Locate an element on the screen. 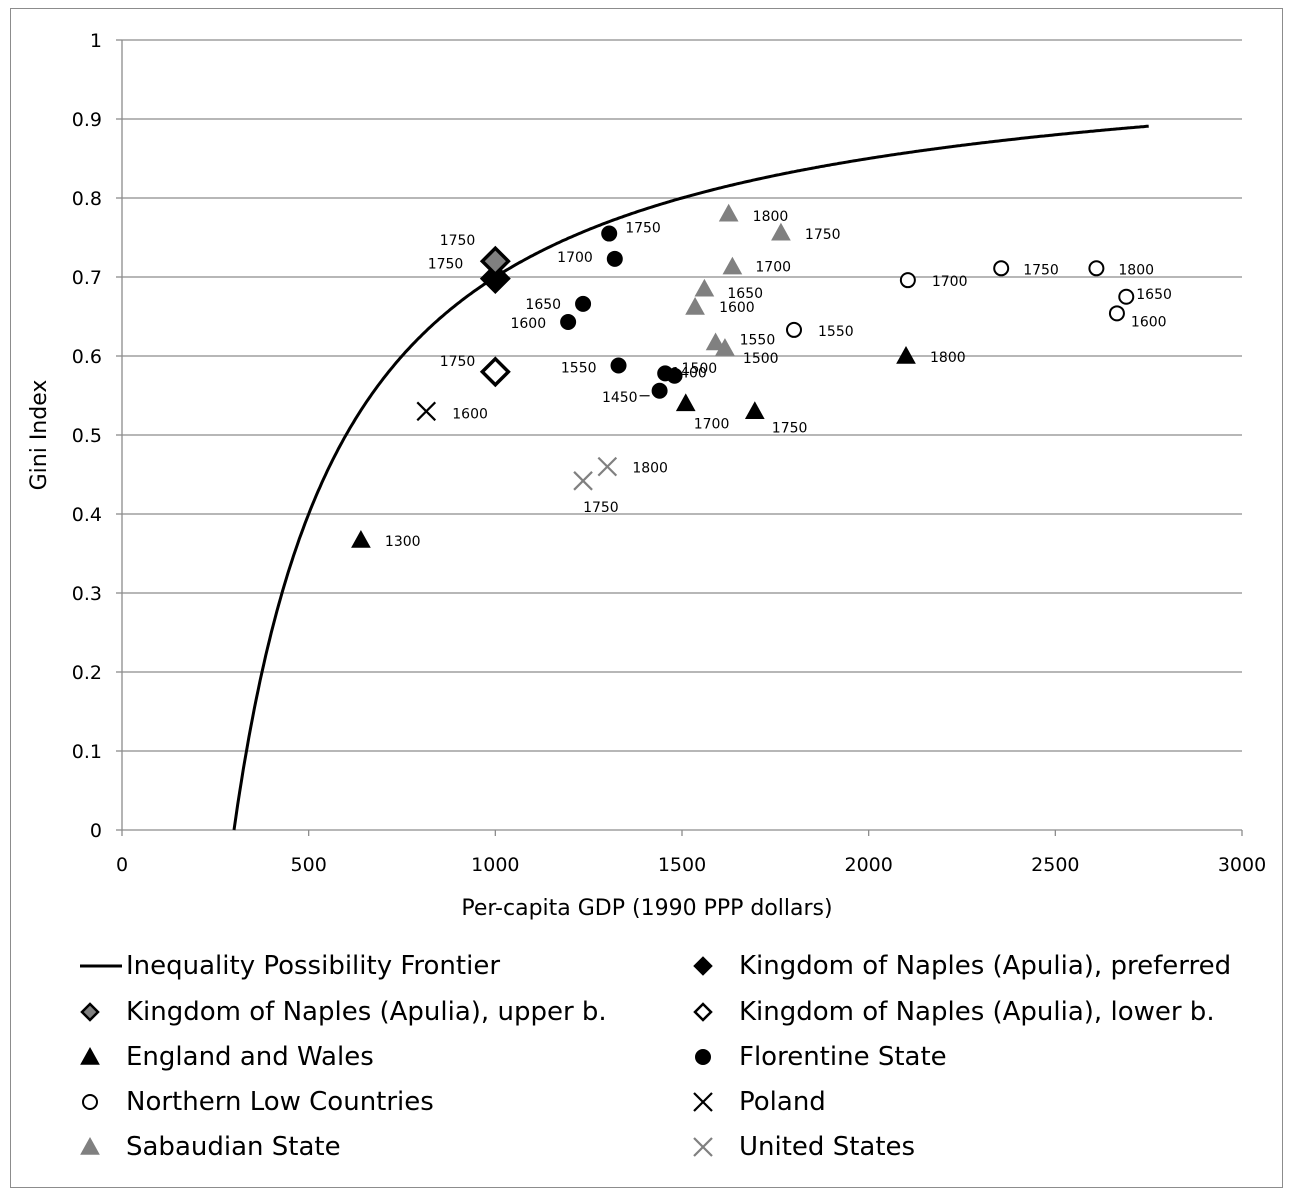  x-tick-label: 0 is located at coordinates (122, 865).